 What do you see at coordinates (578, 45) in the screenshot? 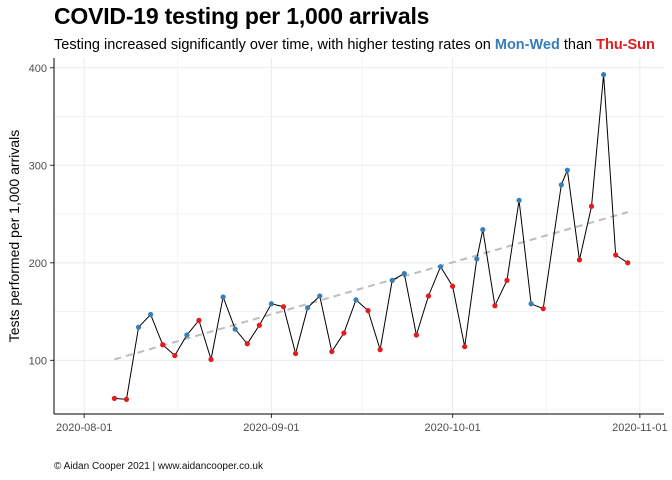
I see `subtitle-middle: than` at bounding box center [578, 45].